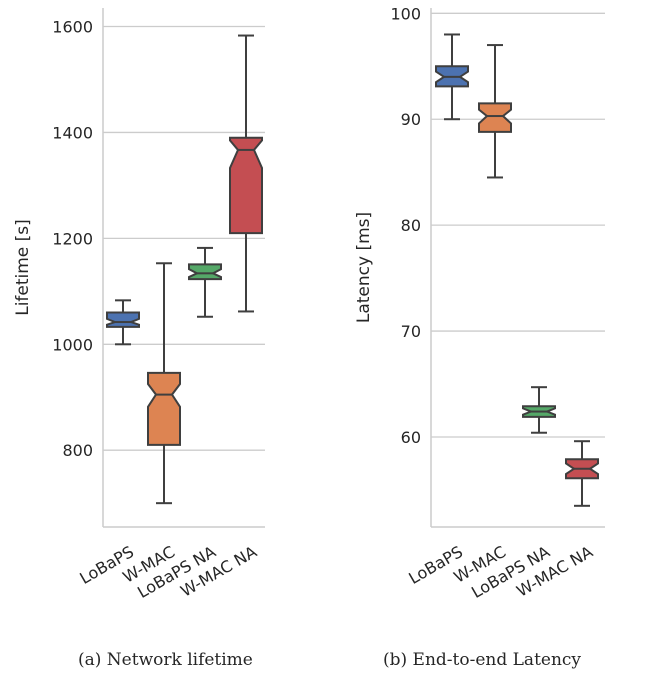 The image size is (646, 679). What do you see at coordinates (23, 267) in the screenshot?
I see `y-axis-title: Lifetime [s]` at bounding box center [23, 267].